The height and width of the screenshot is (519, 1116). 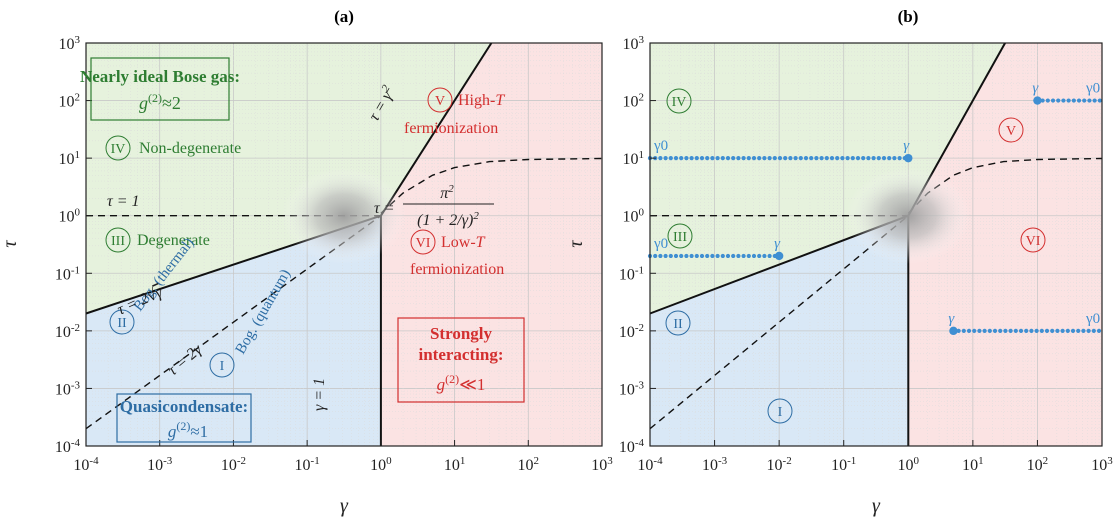 I want to click on b-region-II: II, so click(x=678, y=323).